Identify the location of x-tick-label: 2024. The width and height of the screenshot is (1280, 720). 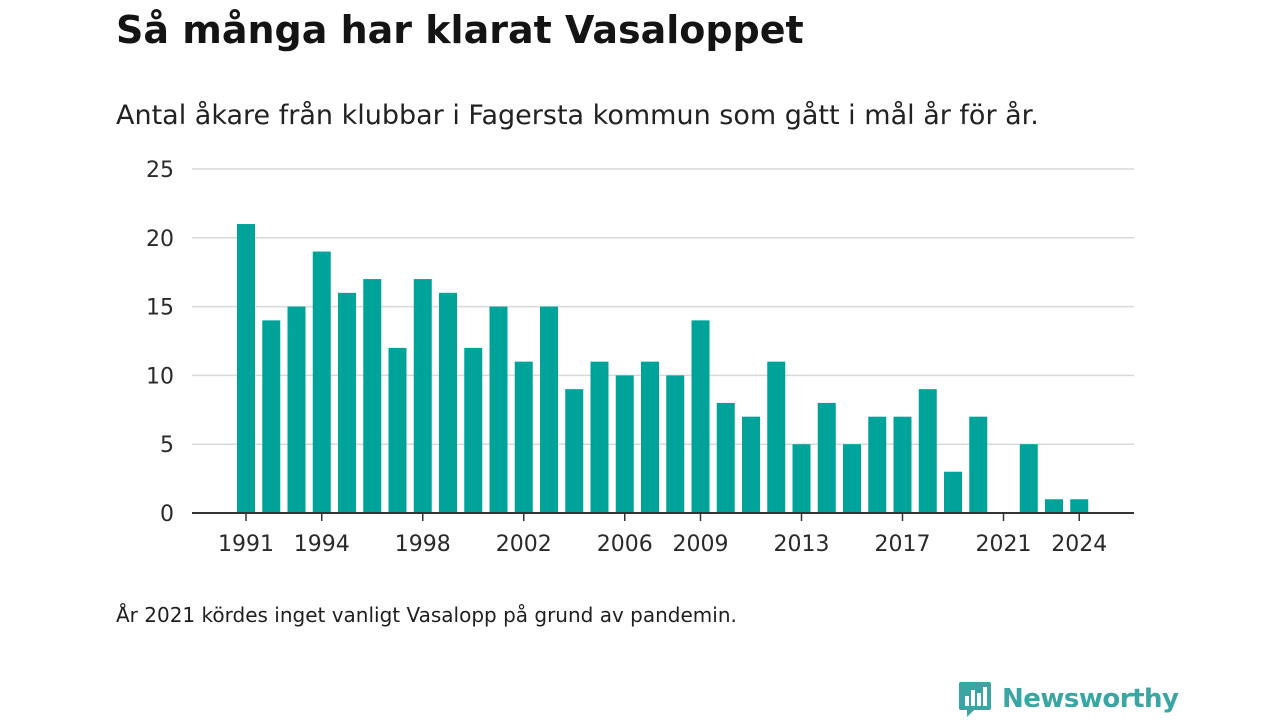
(1079, 544).